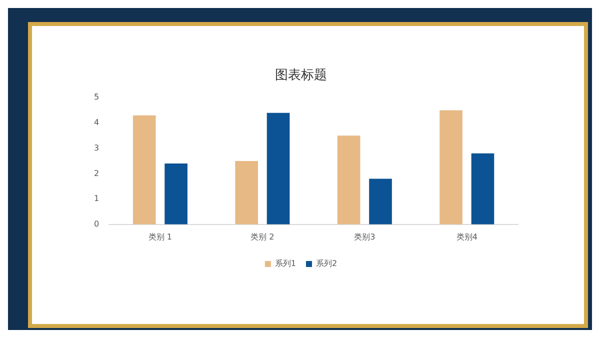 This screenshot has height=338, width=600. Describe the element at coordinates (97, 173) in the screenshot. I see `y-tick-label: 2` at that location.